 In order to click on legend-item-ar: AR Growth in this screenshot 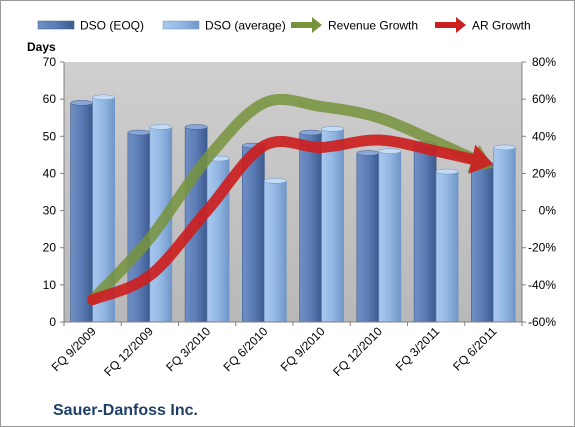, I will do `click(483, 25)`.